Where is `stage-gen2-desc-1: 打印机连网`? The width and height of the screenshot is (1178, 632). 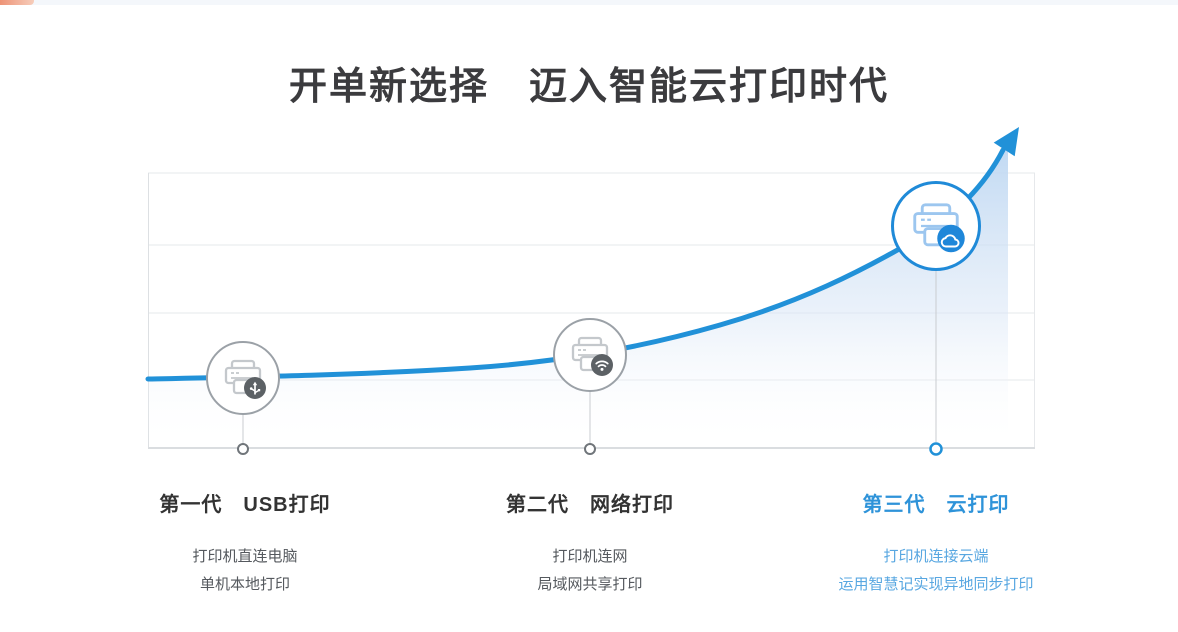
stage-gen2-desc-1: 打印机连网 is located at coordinates (590, 556).